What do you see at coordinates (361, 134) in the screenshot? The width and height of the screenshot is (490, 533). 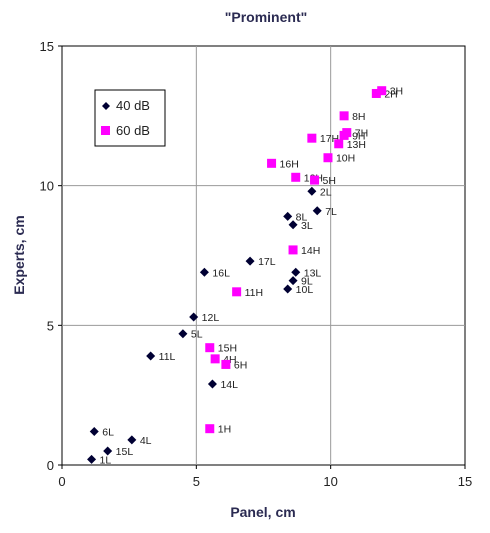 I see `point-label: 7H` at bounding box center [361, 134].